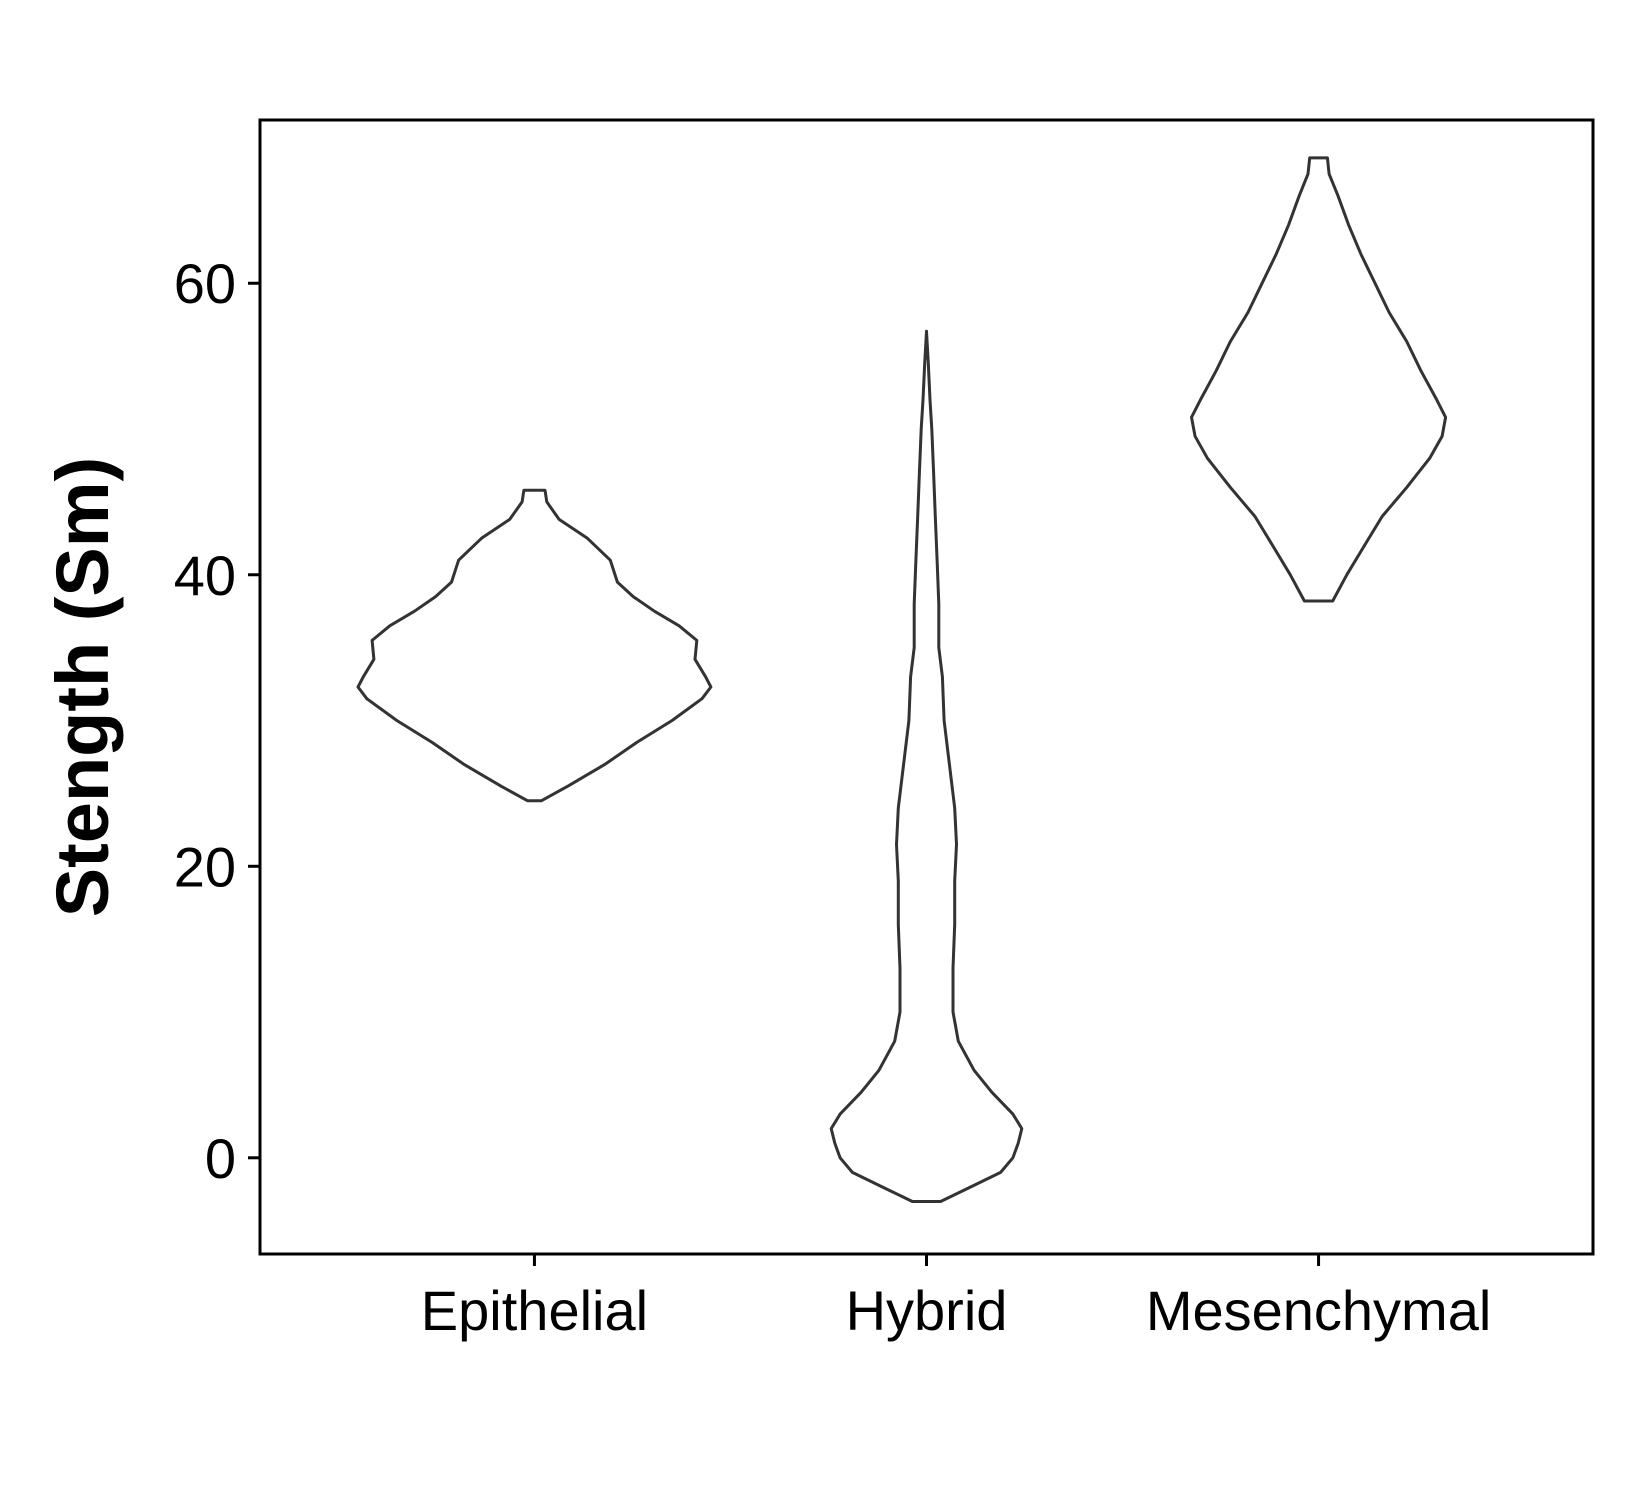 This screenshot has height=1500, width=1650. Describe the element at coordinates (927, 1310) in the screenshot. I see `x-tick-label-hybrid: Hybrid` at that location.